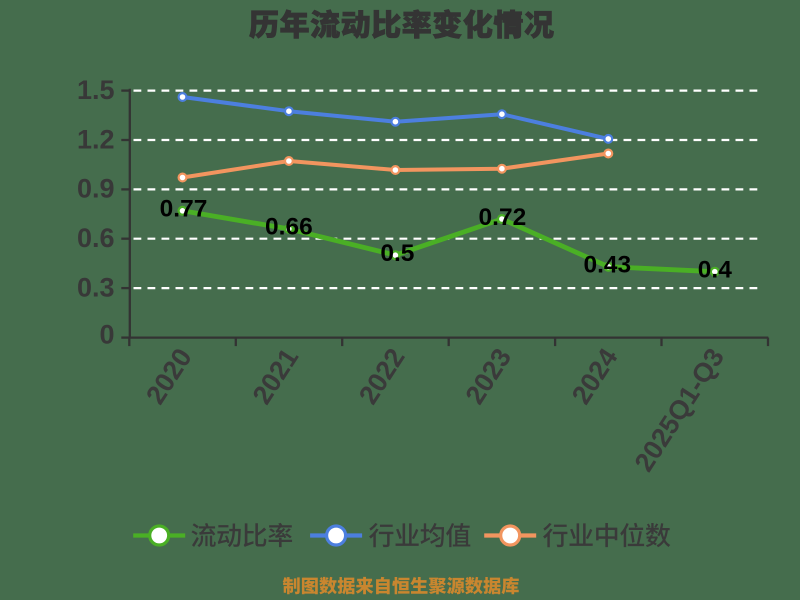 This screenshot has height=600, width=800. I want to click on svg-text: 0, so click(106, 334).